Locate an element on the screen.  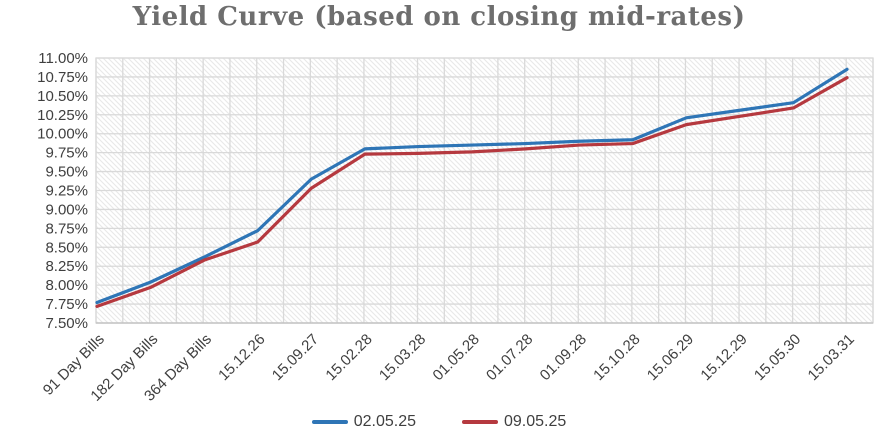
chart-legend: 02.05.25 09.05.25 is located at coordinates (439, 422).